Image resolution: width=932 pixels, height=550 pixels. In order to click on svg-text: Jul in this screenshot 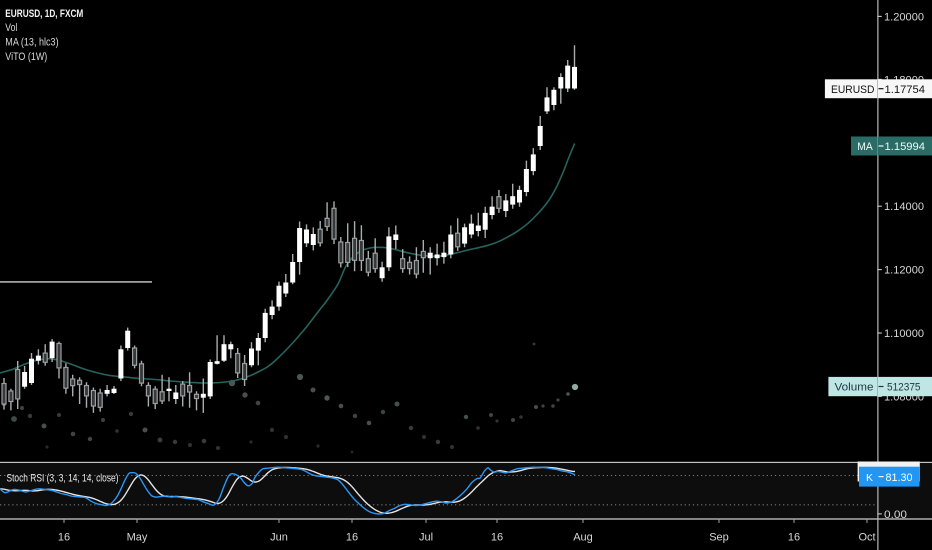, I will do `click(426, 538)`.